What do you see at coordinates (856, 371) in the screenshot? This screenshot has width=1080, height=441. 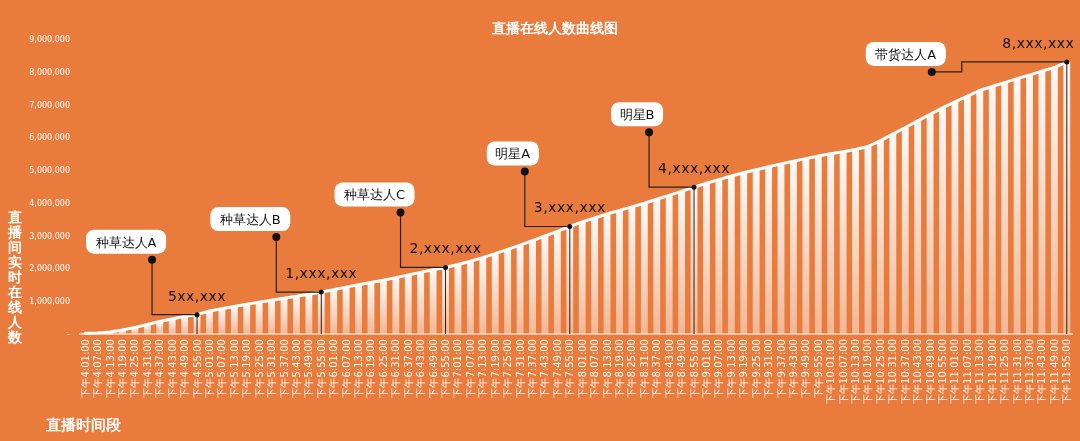 I see `x-tick-label: 下午10:13:00` at bounding box center [856, 371].